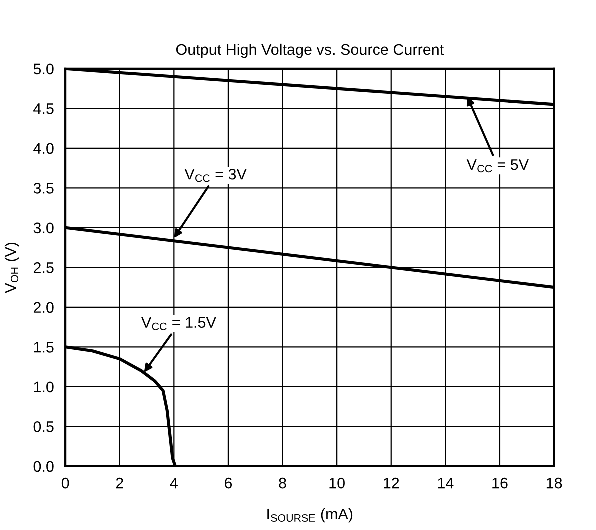  Describe the element at coordinates (215, 175) in the screenshot. I see `annotation: V$_{CC}$ = 3V` at that location.